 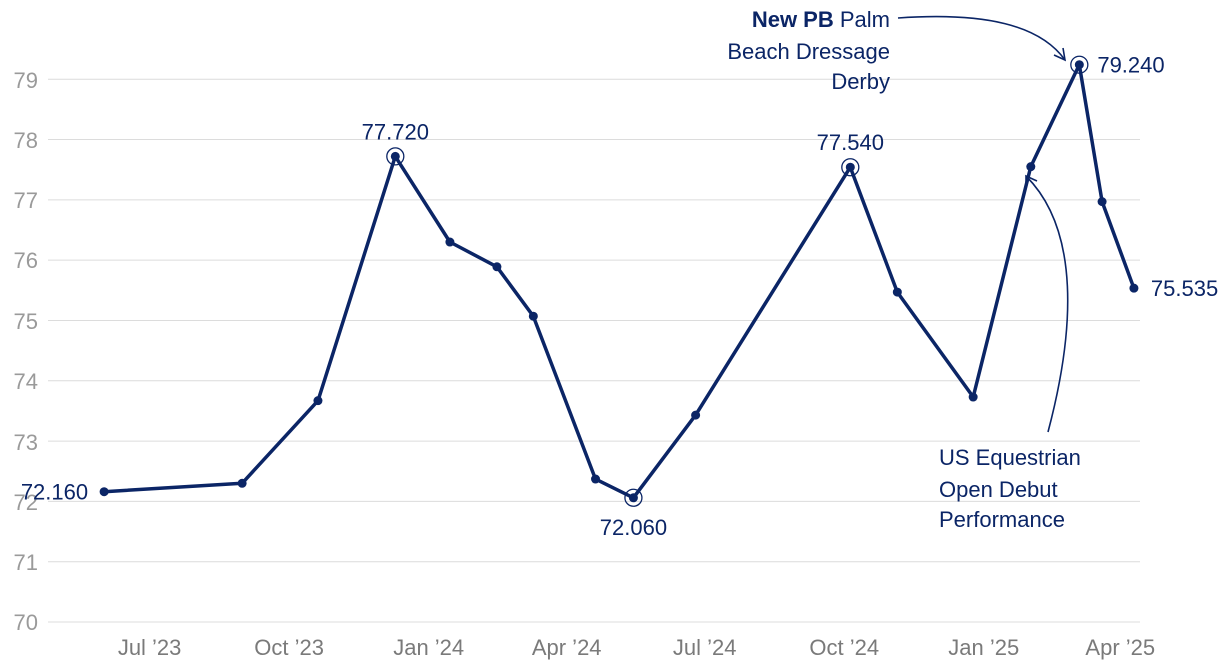 What do you see at coordinates (998, 489) in the screenshot?
I see `annotation-us-line-2: Open Debut` at bounding box center [998, 489].